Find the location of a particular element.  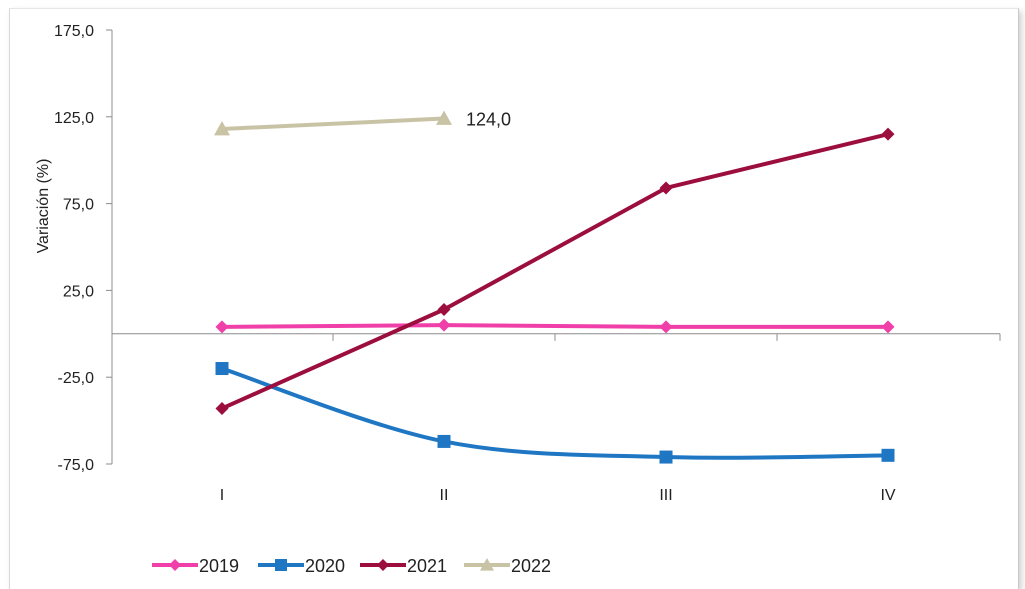

series-line-2022 is located at coordinates (333, 123).